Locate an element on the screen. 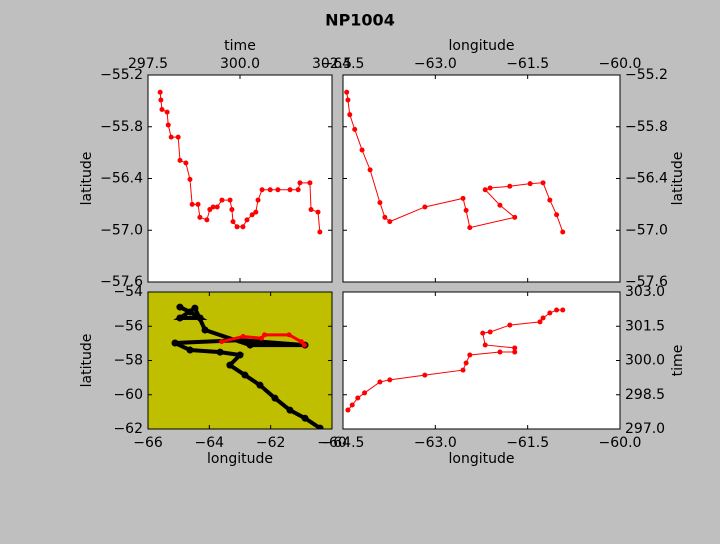  y-tick-label: −56 is located at coordinates (128, 326).